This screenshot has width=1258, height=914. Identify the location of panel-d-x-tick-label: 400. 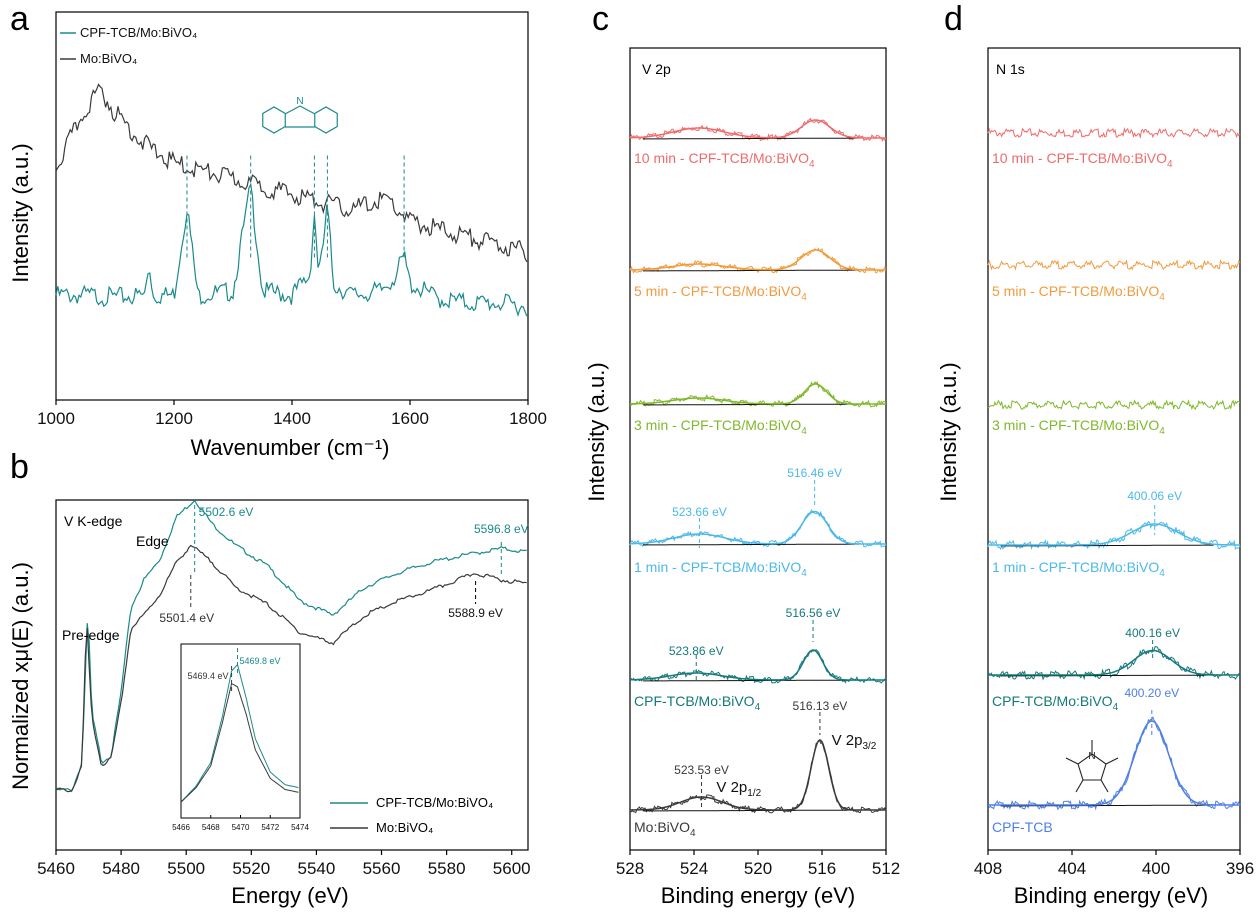
(1156, 868).